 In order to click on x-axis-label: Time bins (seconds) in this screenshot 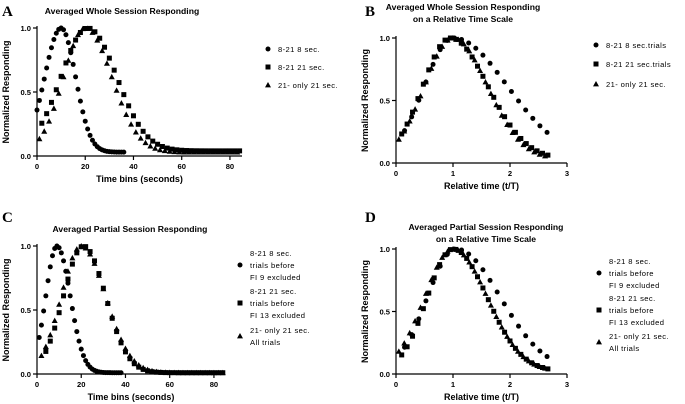, I will do `click(131, 397)`.